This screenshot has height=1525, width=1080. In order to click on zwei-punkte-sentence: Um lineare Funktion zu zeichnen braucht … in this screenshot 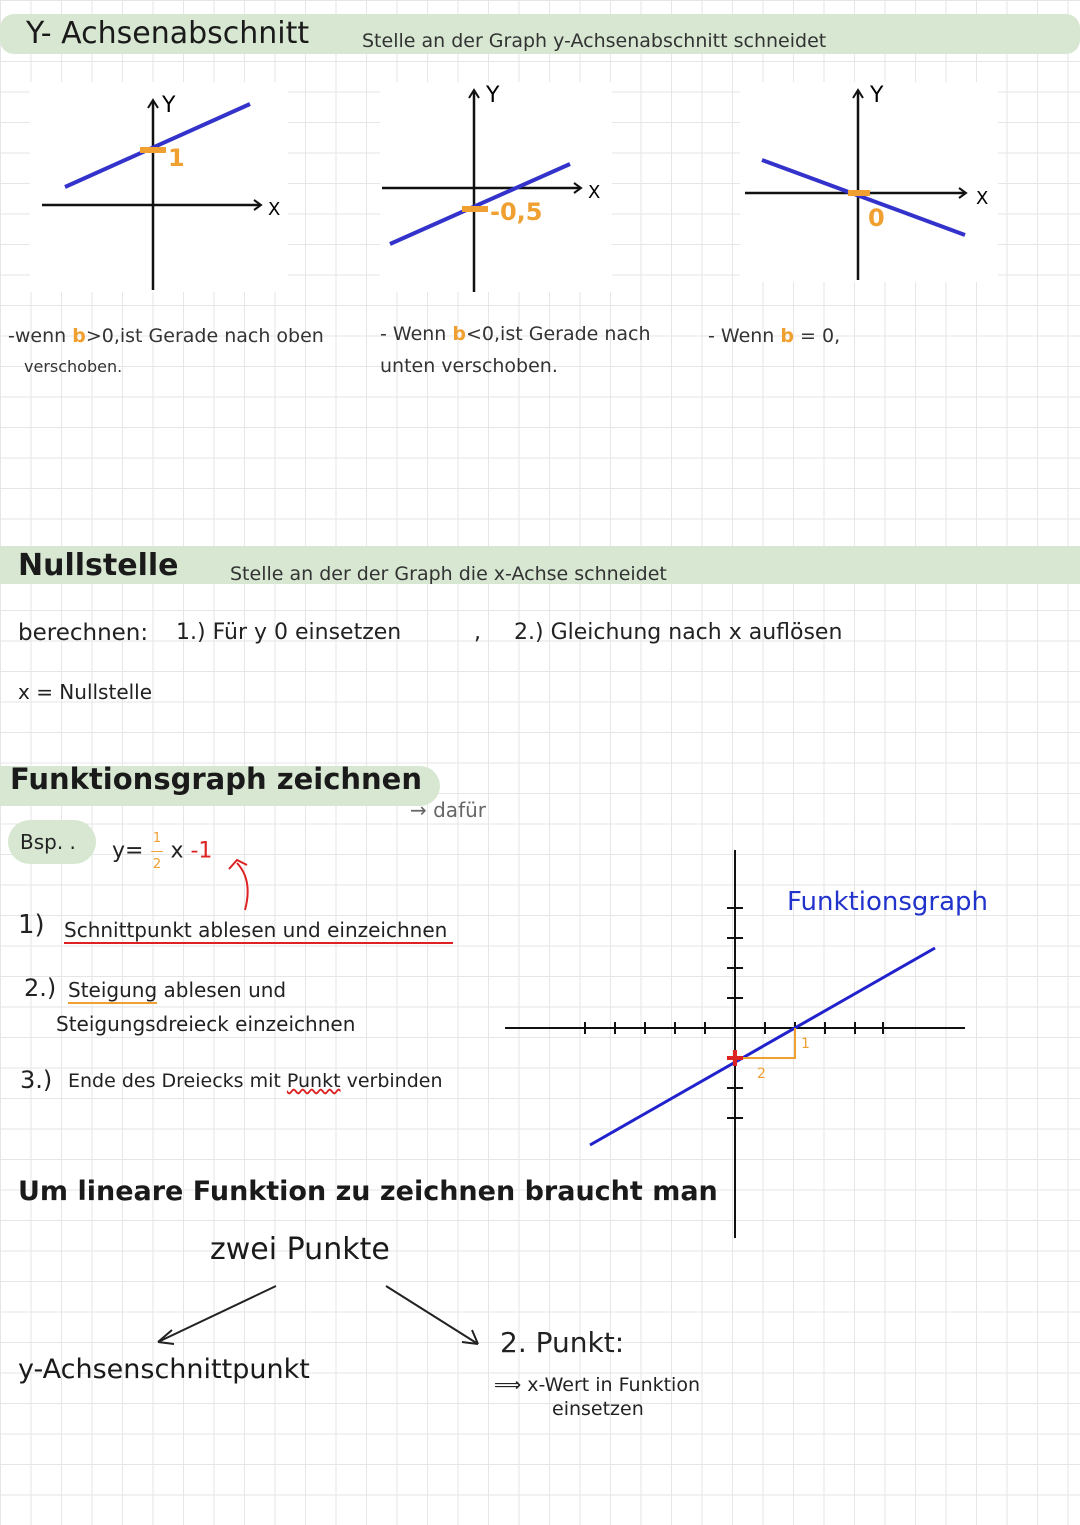, I will do `click(368, 1191)`.